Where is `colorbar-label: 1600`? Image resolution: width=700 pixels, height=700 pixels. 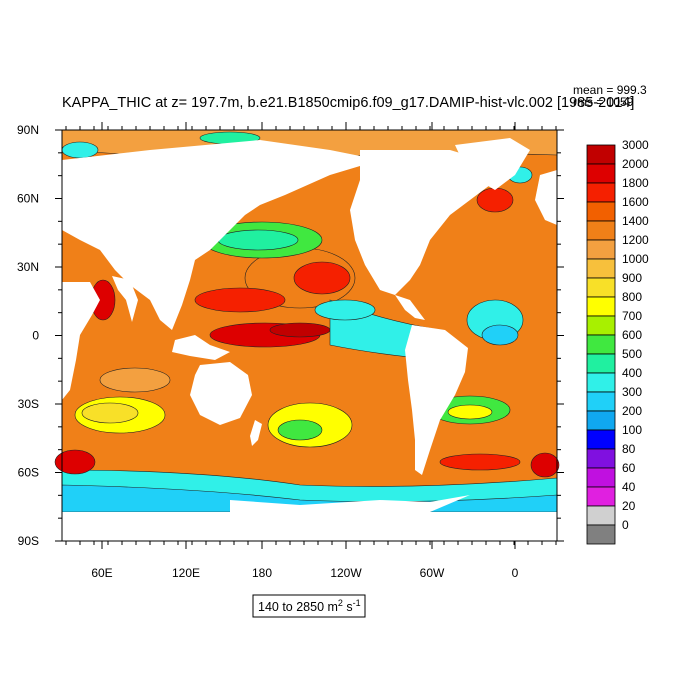
colorbar-label: 1600 is located at coordinates (635, 202).